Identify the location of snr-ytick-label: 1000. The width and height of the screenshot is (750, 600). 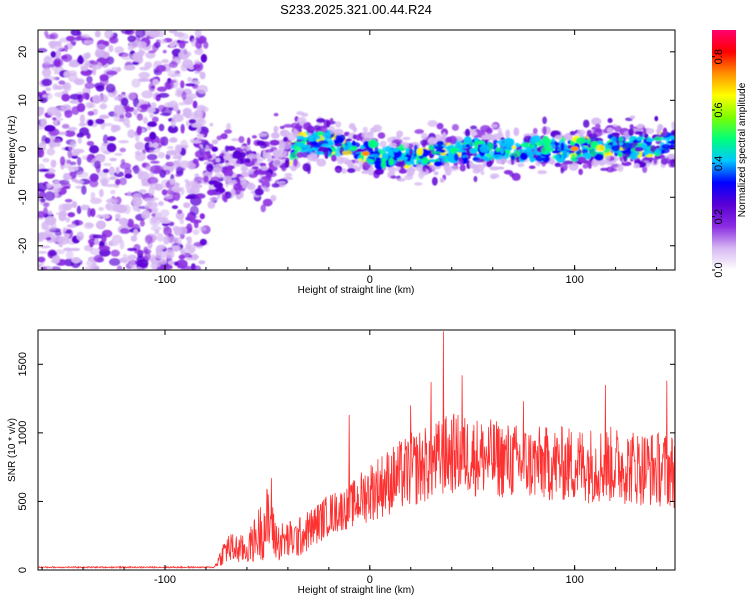
(23, 433).